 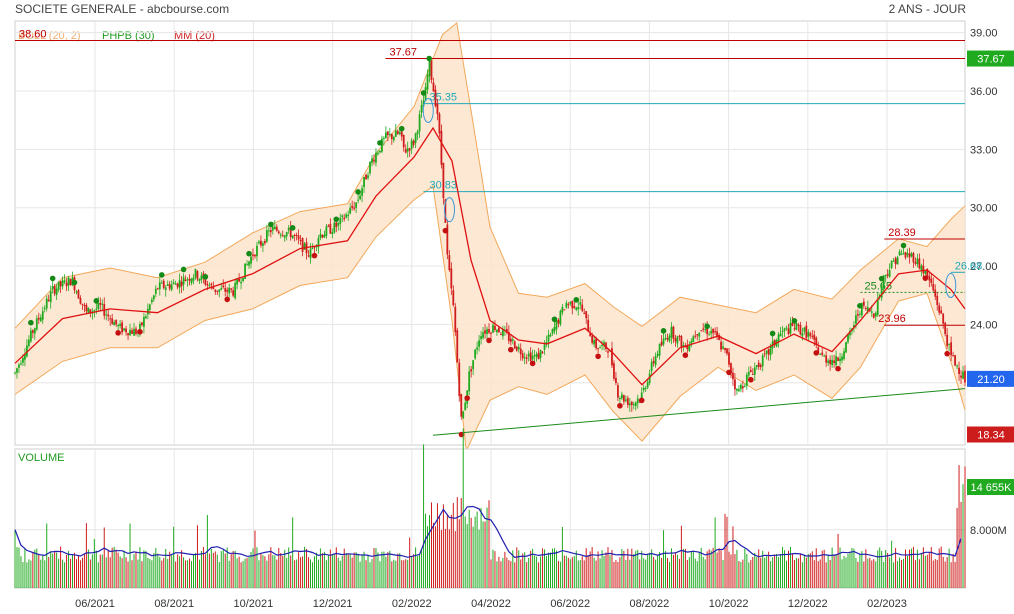 What do you see at coordinates (444, 98) in the screenshot?
I see `level-label-35.35: 35.35` at bounding box center [444, 98].